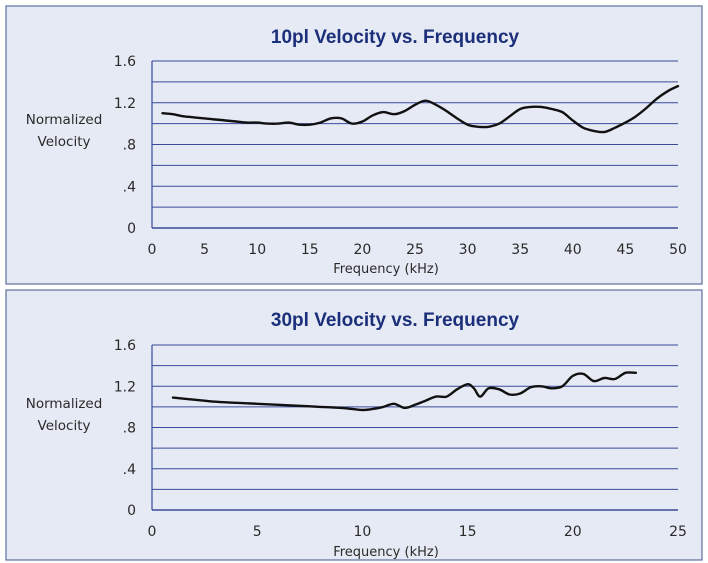 The image size is (708, 563). Describe the element at coordinates (64, 426) in the screenshot. I see `chart-2-ylabel-line-2: Velocity` at that location.